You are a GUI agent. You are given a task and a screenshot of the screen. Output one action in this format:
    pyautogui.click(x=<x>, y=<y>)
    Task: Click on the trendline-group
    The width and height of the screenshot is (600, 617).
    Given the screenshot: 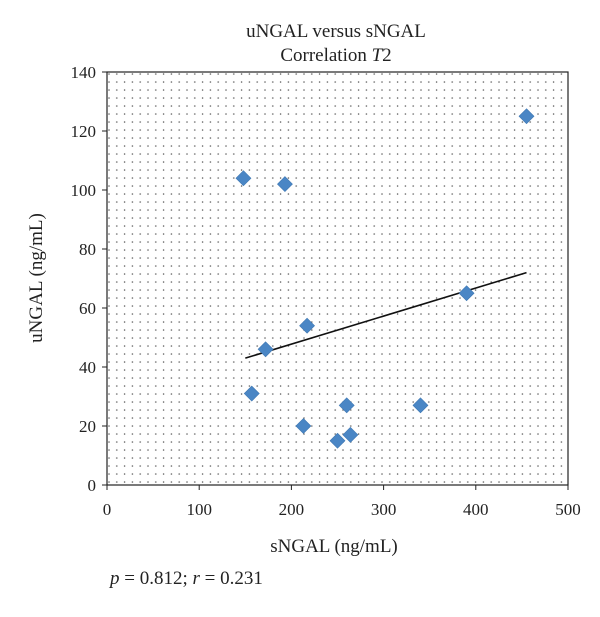 What is the action you would take?
    pyautogui.click(x=386, y=315)
    